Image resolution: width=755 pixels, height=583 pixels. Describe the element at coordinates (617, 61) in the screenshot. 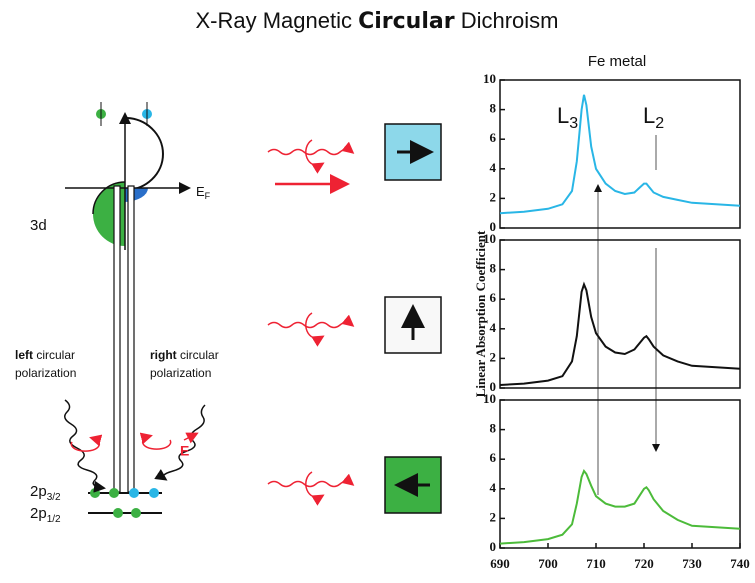

I see `panel-title: Fe metal` at that location.